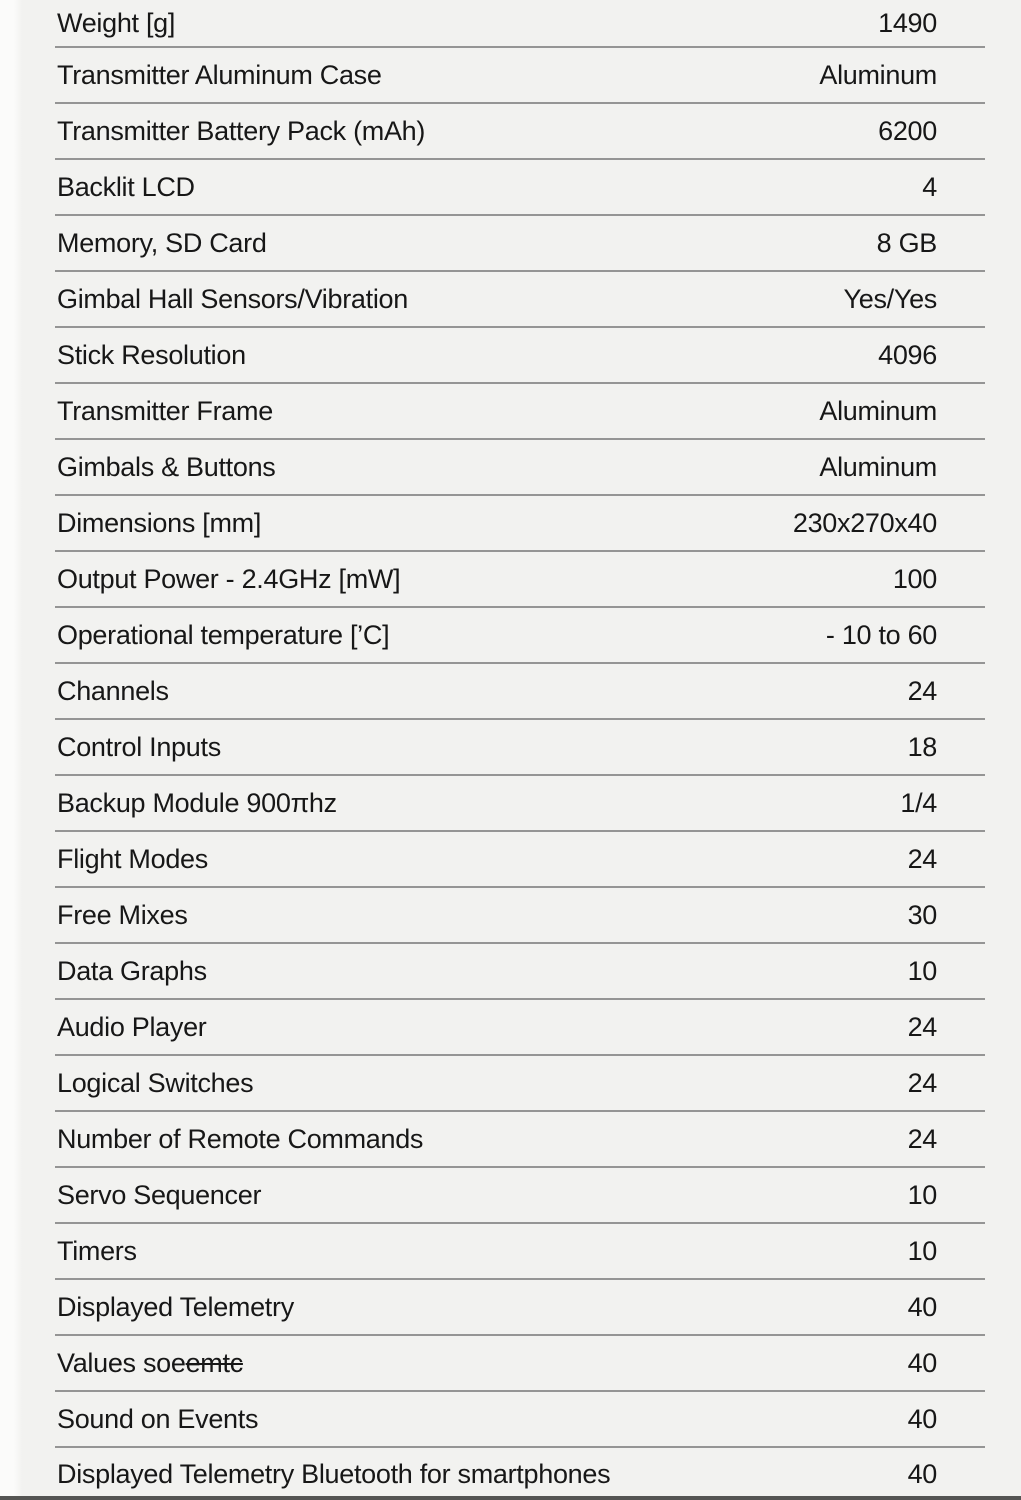 The width and height of the screenshot is (1021, 1500). Describe the element at coordinates (520, 860) in the screenshot. I see `table-row: Flight Modes 24` at that location.